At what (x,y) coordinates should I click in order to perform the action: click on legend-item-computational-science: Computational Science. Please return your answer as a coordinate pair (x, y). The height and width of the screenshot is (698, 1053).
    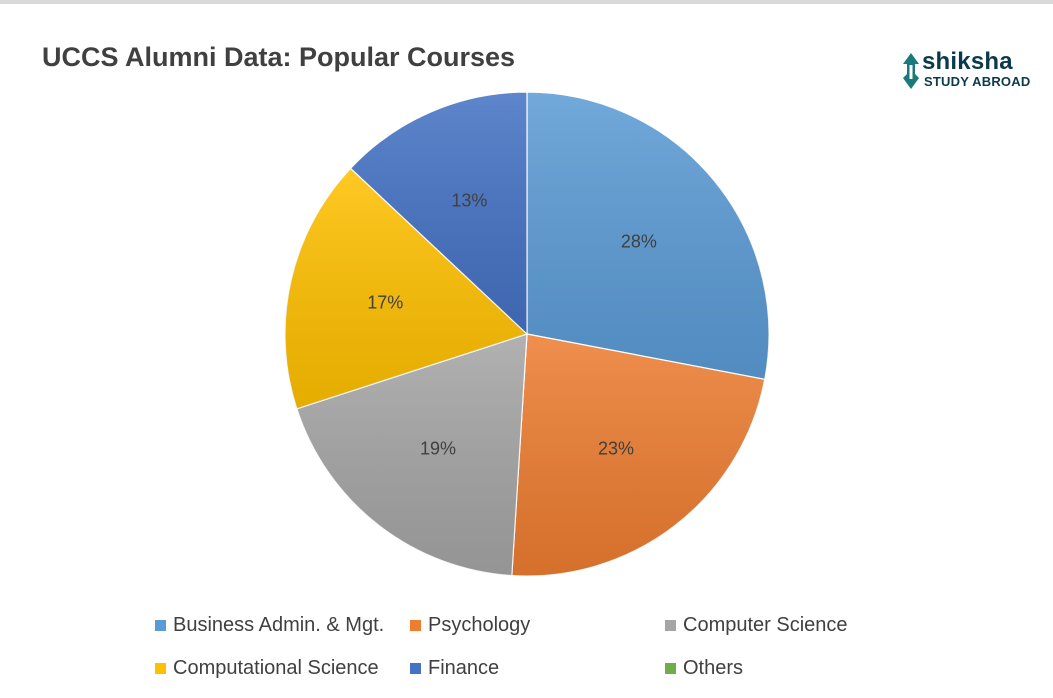
    Looking at the image, I should click on (267, 668).